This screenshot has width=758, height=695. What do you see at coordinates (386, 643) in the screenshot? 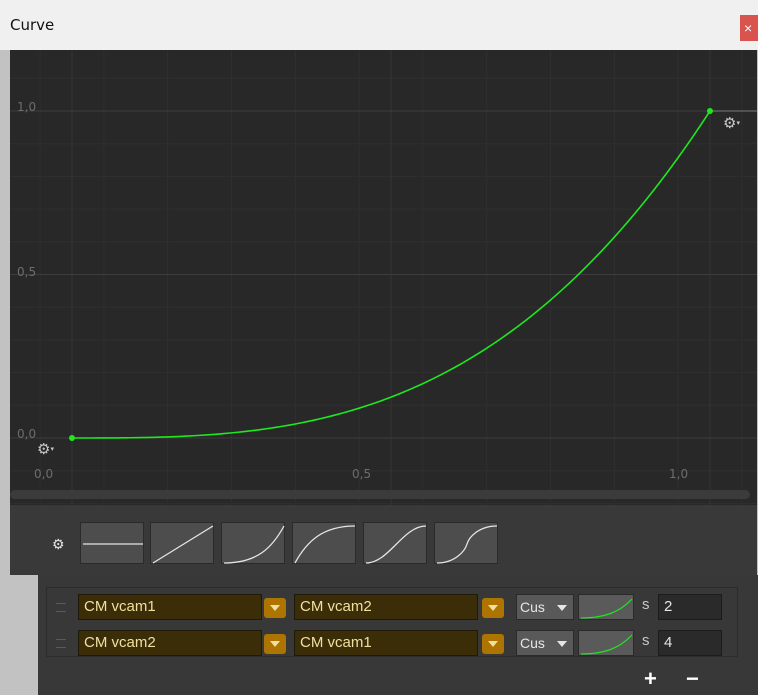
I see `to-camera-field: CM vcam1` at bounding box center [386, 643].